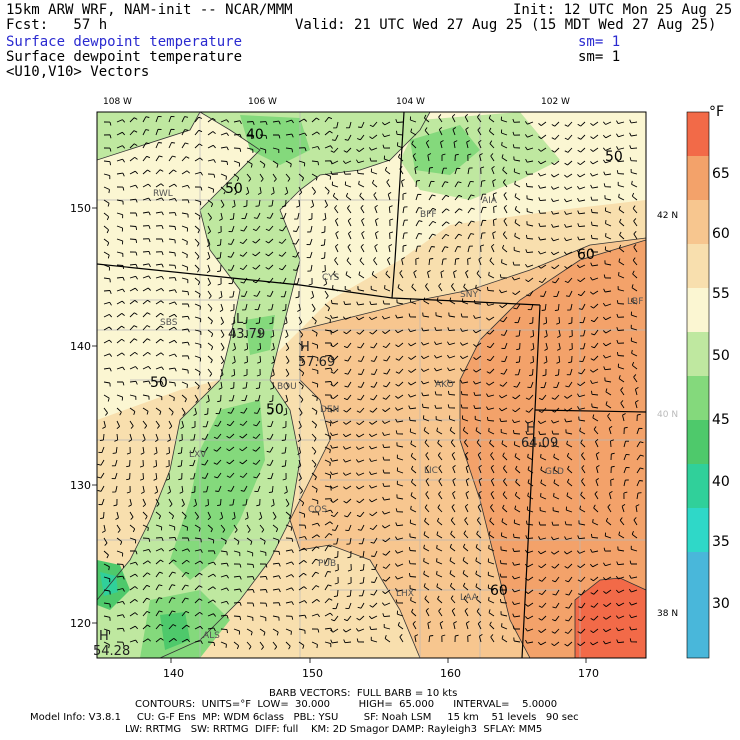 The image size is (740, 740). I want to click on colorbar-label-55: 55, so click(721, 294).